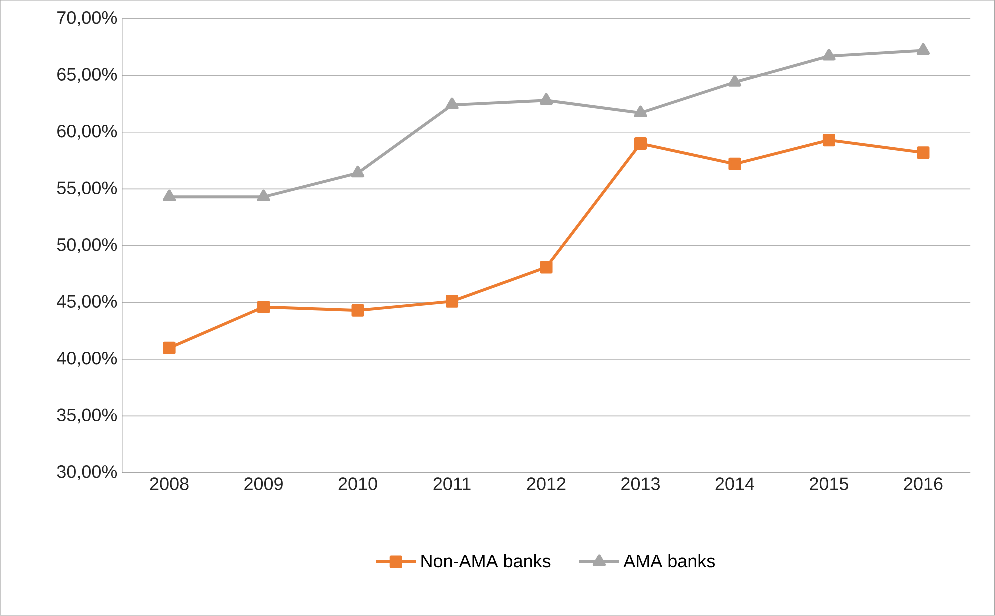 The width and height of the screenshot is (995, 616). What do you see at coordinates (87, 359) in the screenshot?
I see `y-tick-label: 40,00%` at bounding box center [87, 359].